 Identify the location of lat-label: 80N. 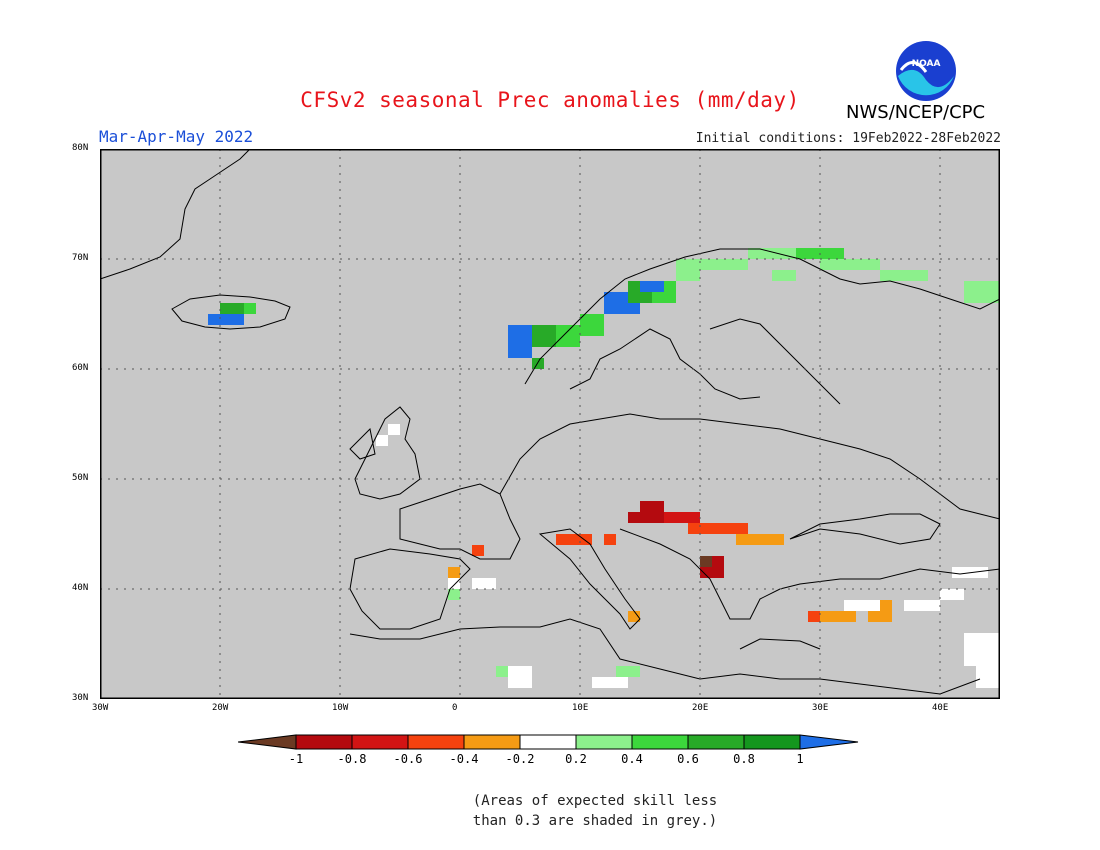
(80, 148).